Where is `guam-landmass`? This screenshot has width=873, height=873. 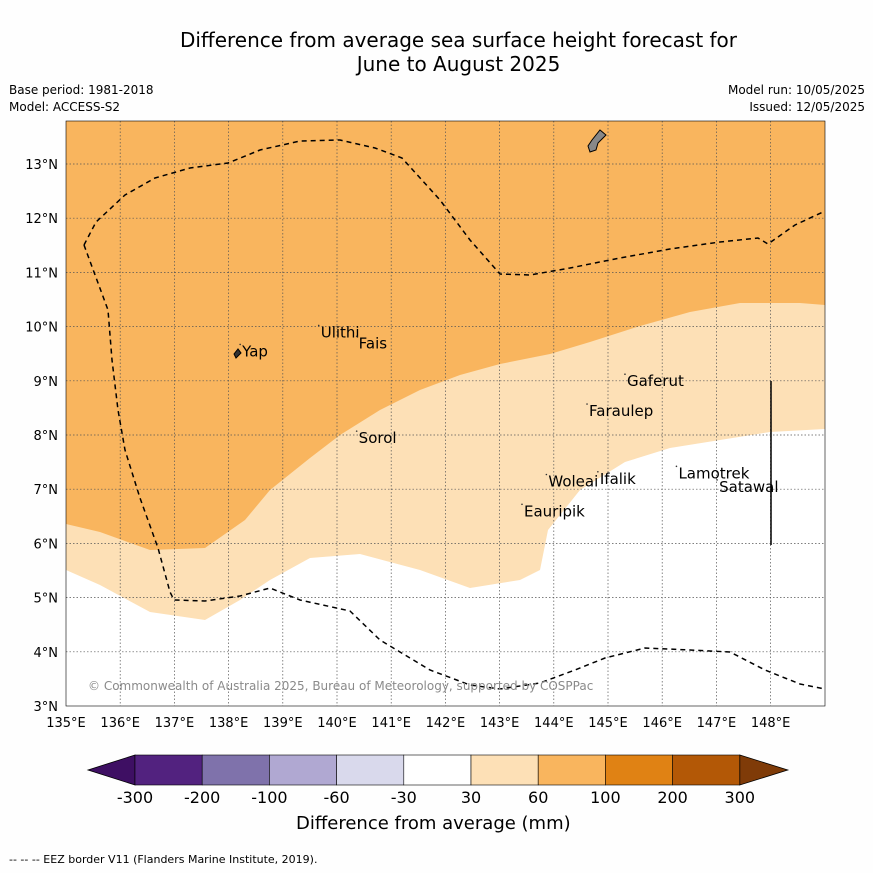
guam-landmass is located at coordinates (597, 141).